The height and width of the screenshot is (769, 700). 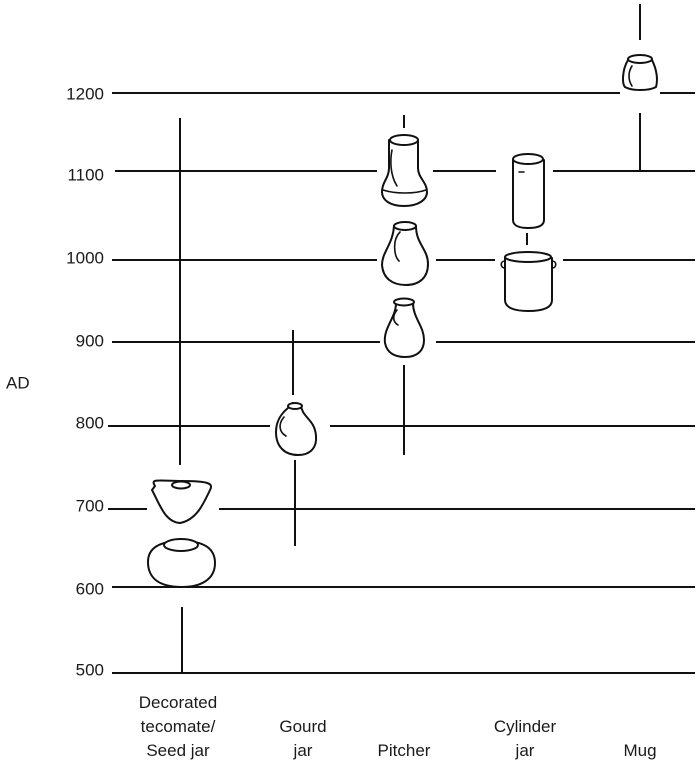 I want to click on column-label-line: Seed jar, so click(x=178, y=750).